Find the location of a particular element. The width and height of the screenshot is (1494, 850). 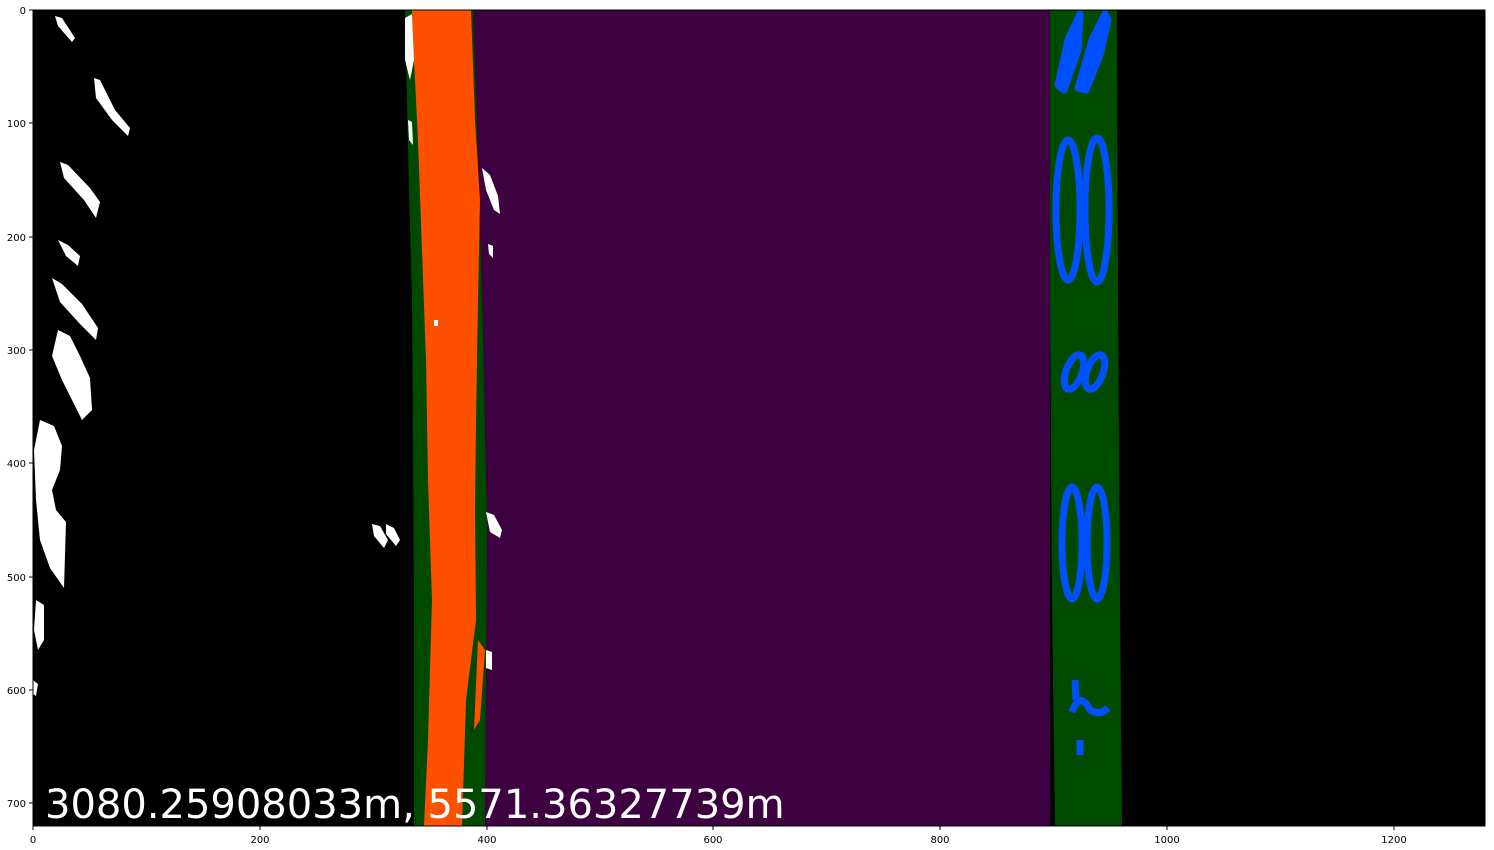

y-tick-label: 0 is located at coordinates (23, 11).